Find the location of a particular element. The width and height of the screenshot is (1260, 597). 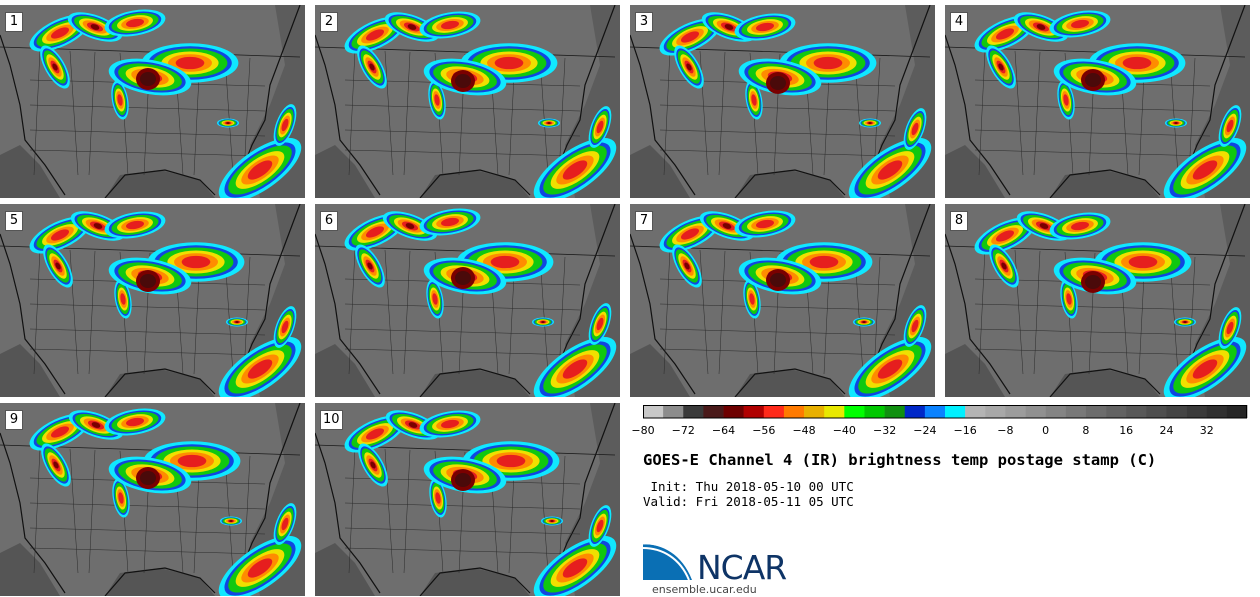

ensemble-member-label: 4 is located at coordinates (959, 22).